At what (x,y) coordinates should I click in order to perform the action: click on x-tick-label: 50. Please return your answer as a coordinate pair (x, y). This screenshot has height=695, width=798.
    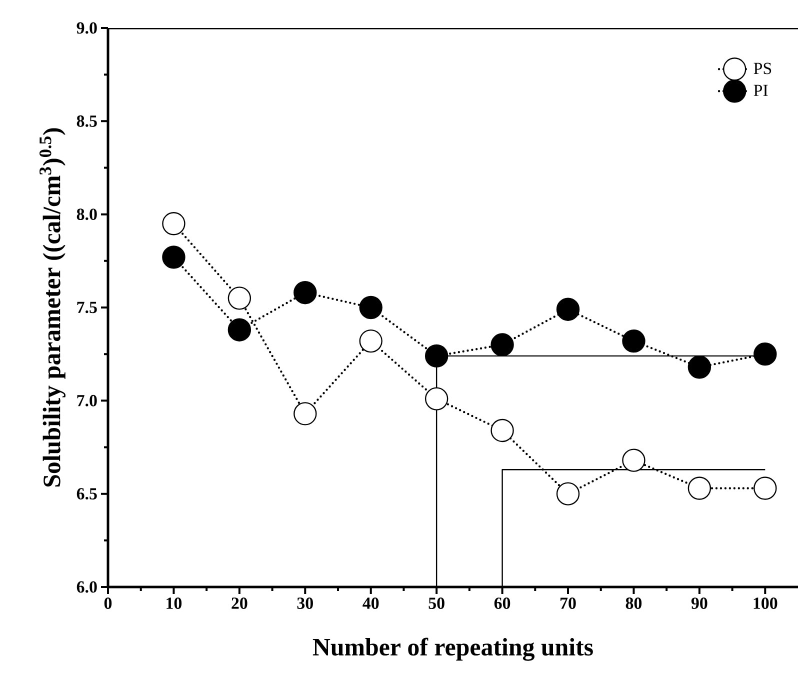
    Looking at the image, I should click on (436, 603).